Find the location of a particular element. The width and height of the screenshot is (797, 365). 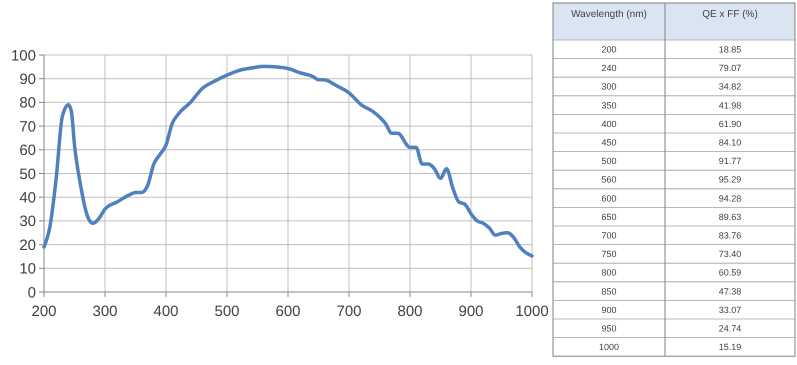

category-label: 500 is located at coordinates (609, 161).